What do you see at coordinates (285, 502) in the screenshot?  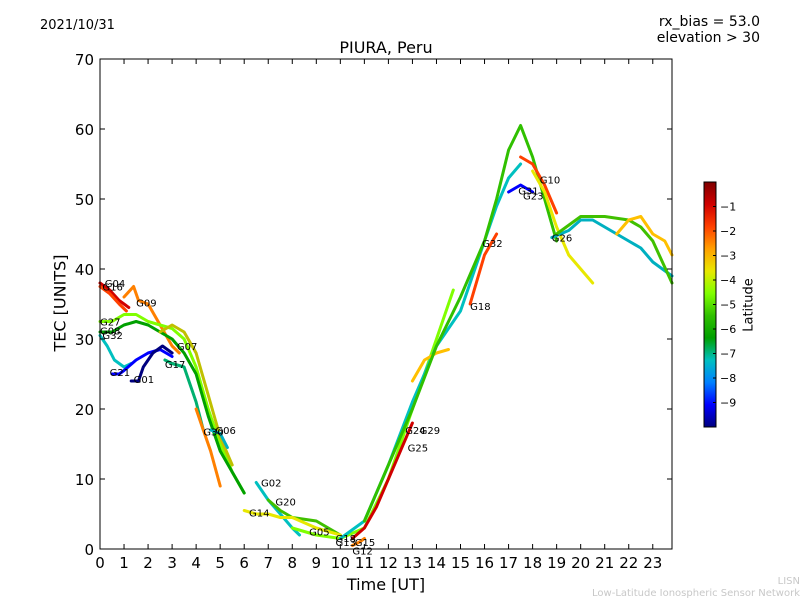 I see `series-label-g20: G20` at bounding box center [285, 502].